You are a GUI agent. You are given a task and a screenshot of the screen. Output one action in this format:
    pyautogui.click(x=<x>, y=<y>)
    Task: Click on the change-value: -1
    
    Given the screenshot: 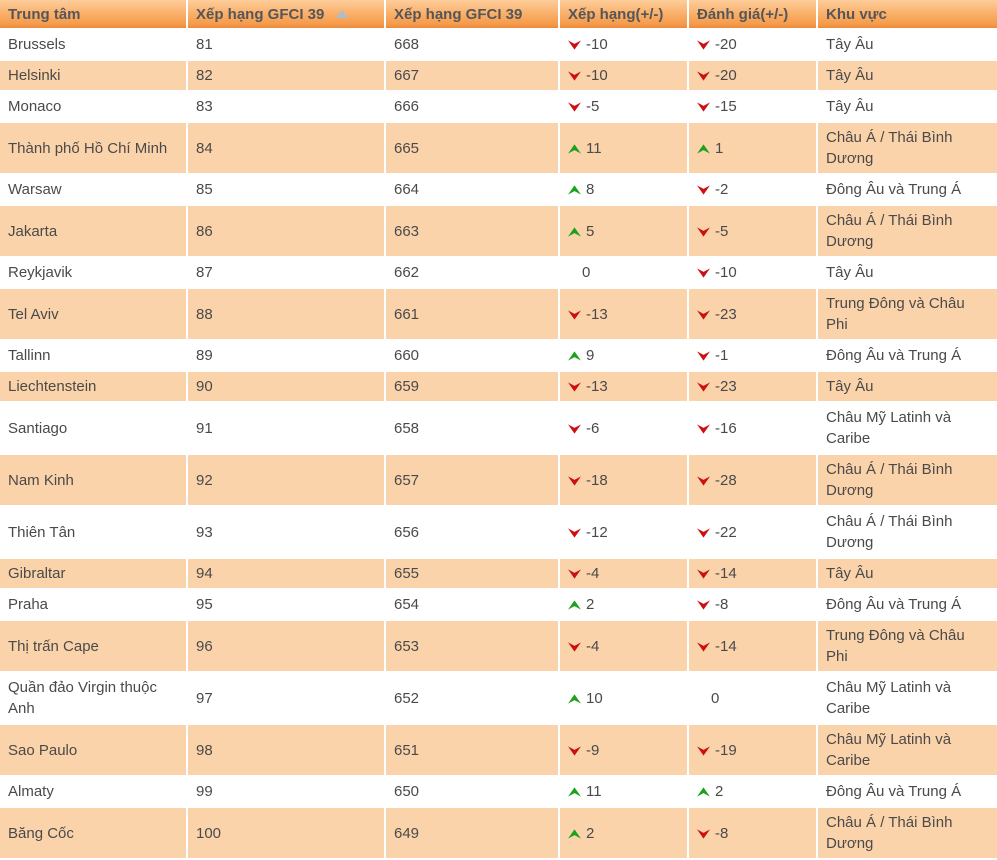 What is the action you would take?
    pyautogui.click(x=722, y=355)
    